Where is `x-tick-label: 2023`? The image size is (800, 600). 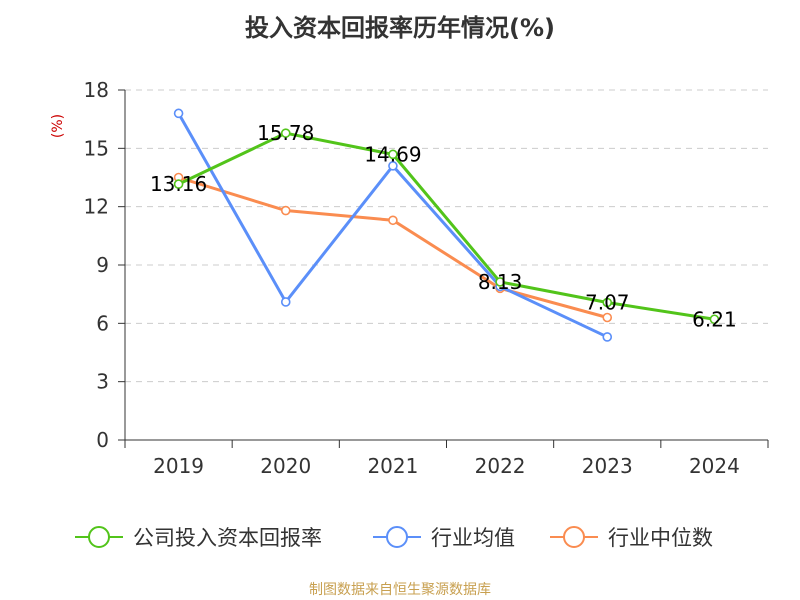 x-tick-label: 2023 is located at coordinates (607, 466).